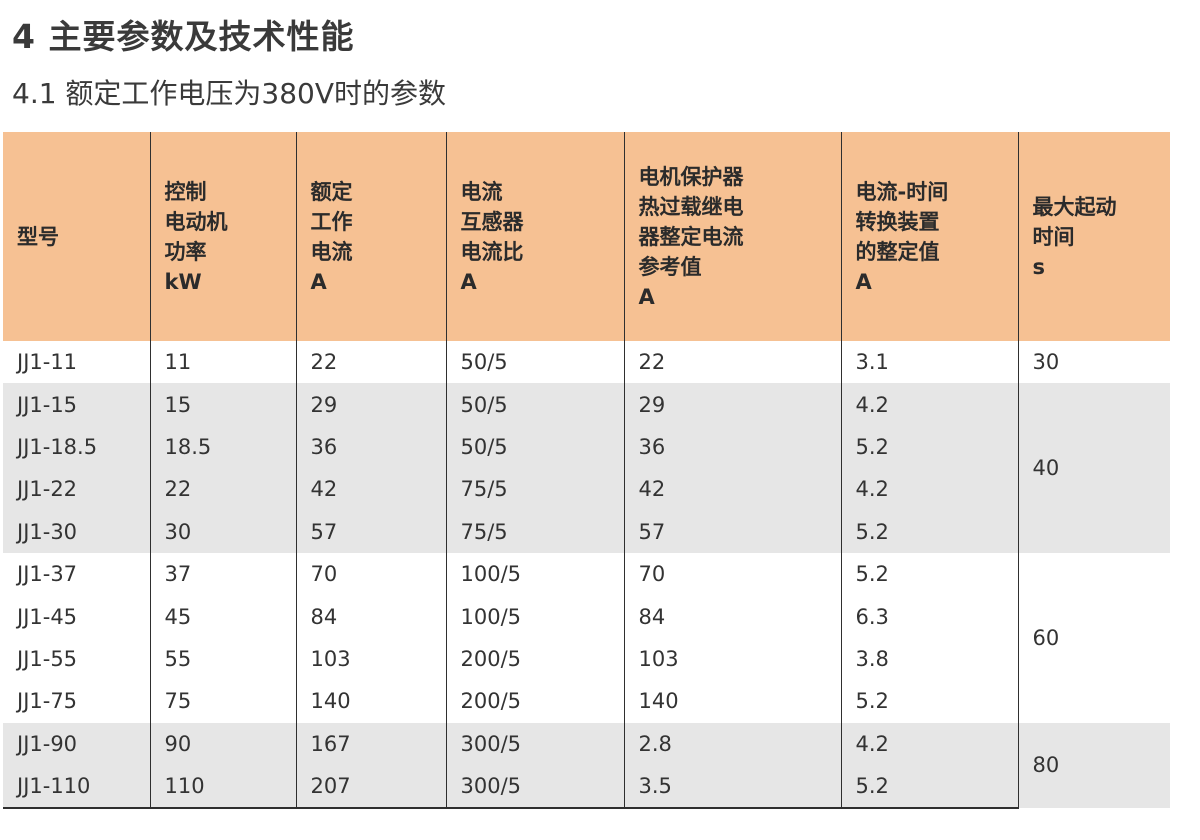 The height and width of the screenshot is (840, 1200). What do you see at coordinates (1093, 637) in the screenshot?
I see `cell-max-start-time: 60` at bounding box center [1093, 637].